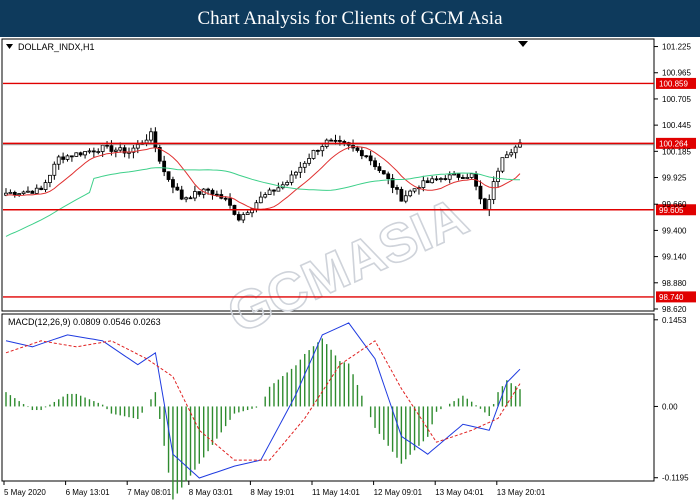  Describe the element at coordinates (676, 151) in the screenshot. I see `price-tick-label: 100.185` at that location.